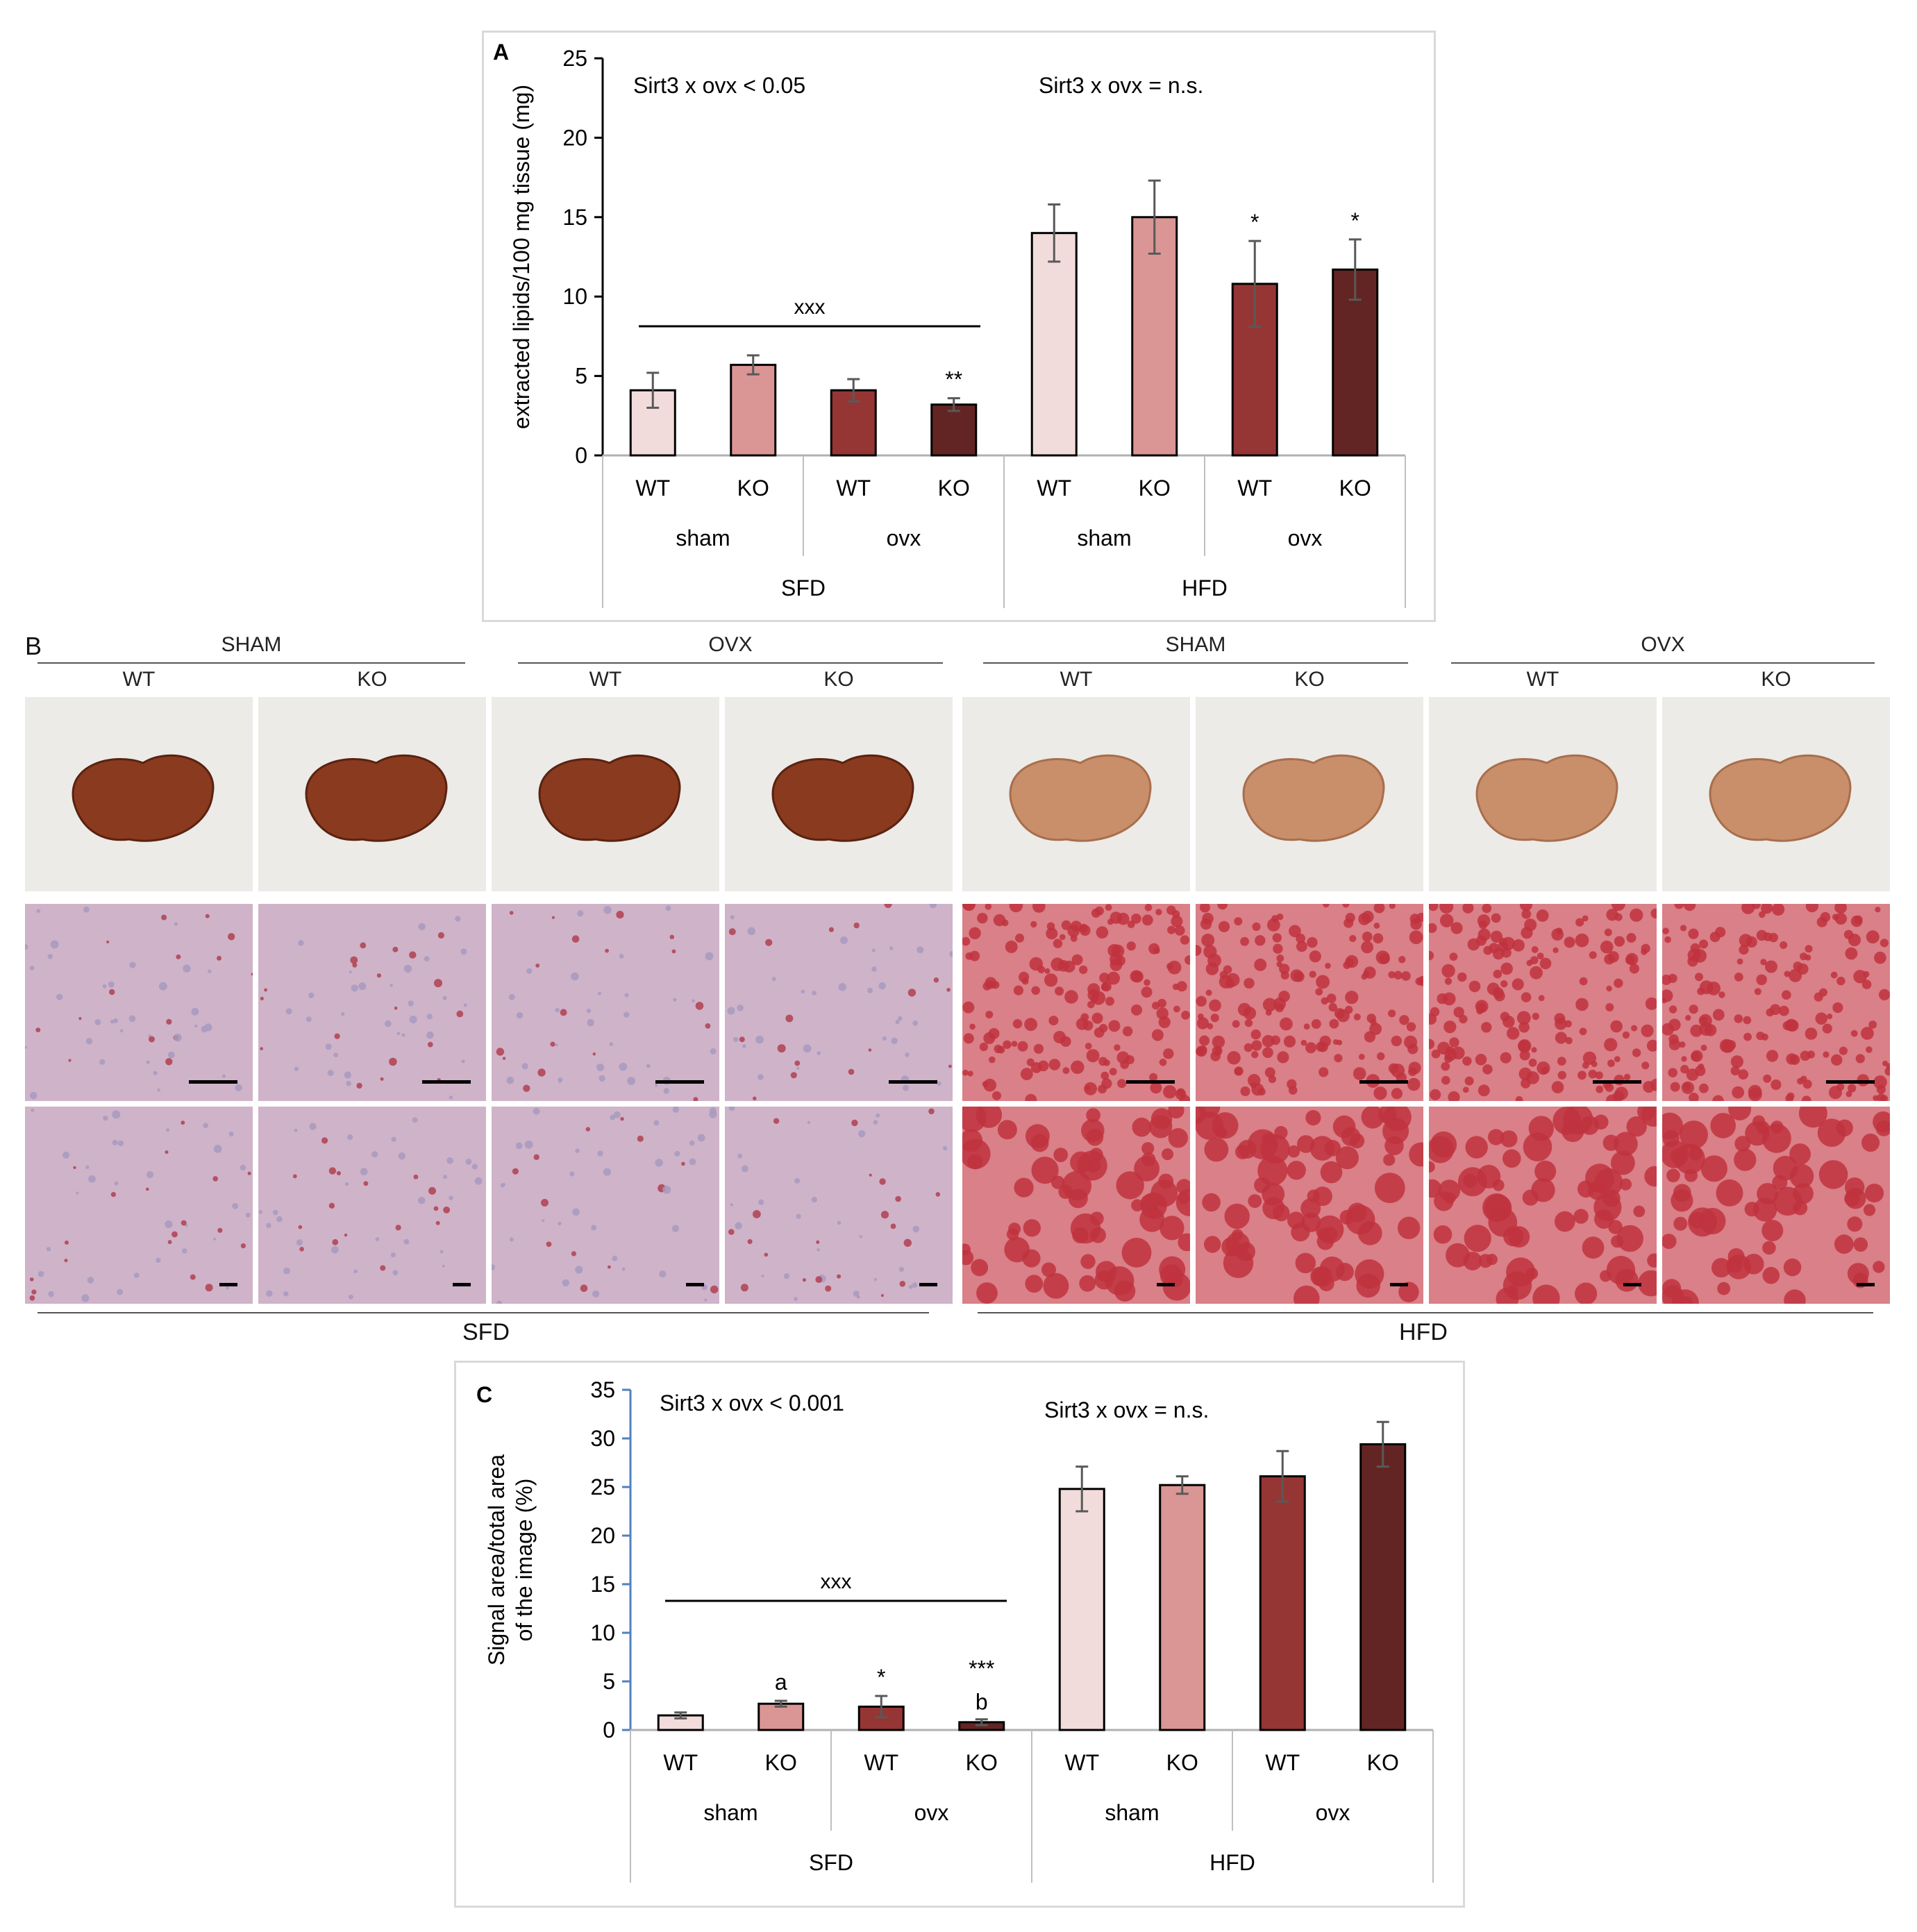 The height and width of the screenshot is (1932, 1917). What do you see at coordinates (602, 1488) in the screenshot?
I see `y-tick-label: 25` at bounding box center [602, 1488].